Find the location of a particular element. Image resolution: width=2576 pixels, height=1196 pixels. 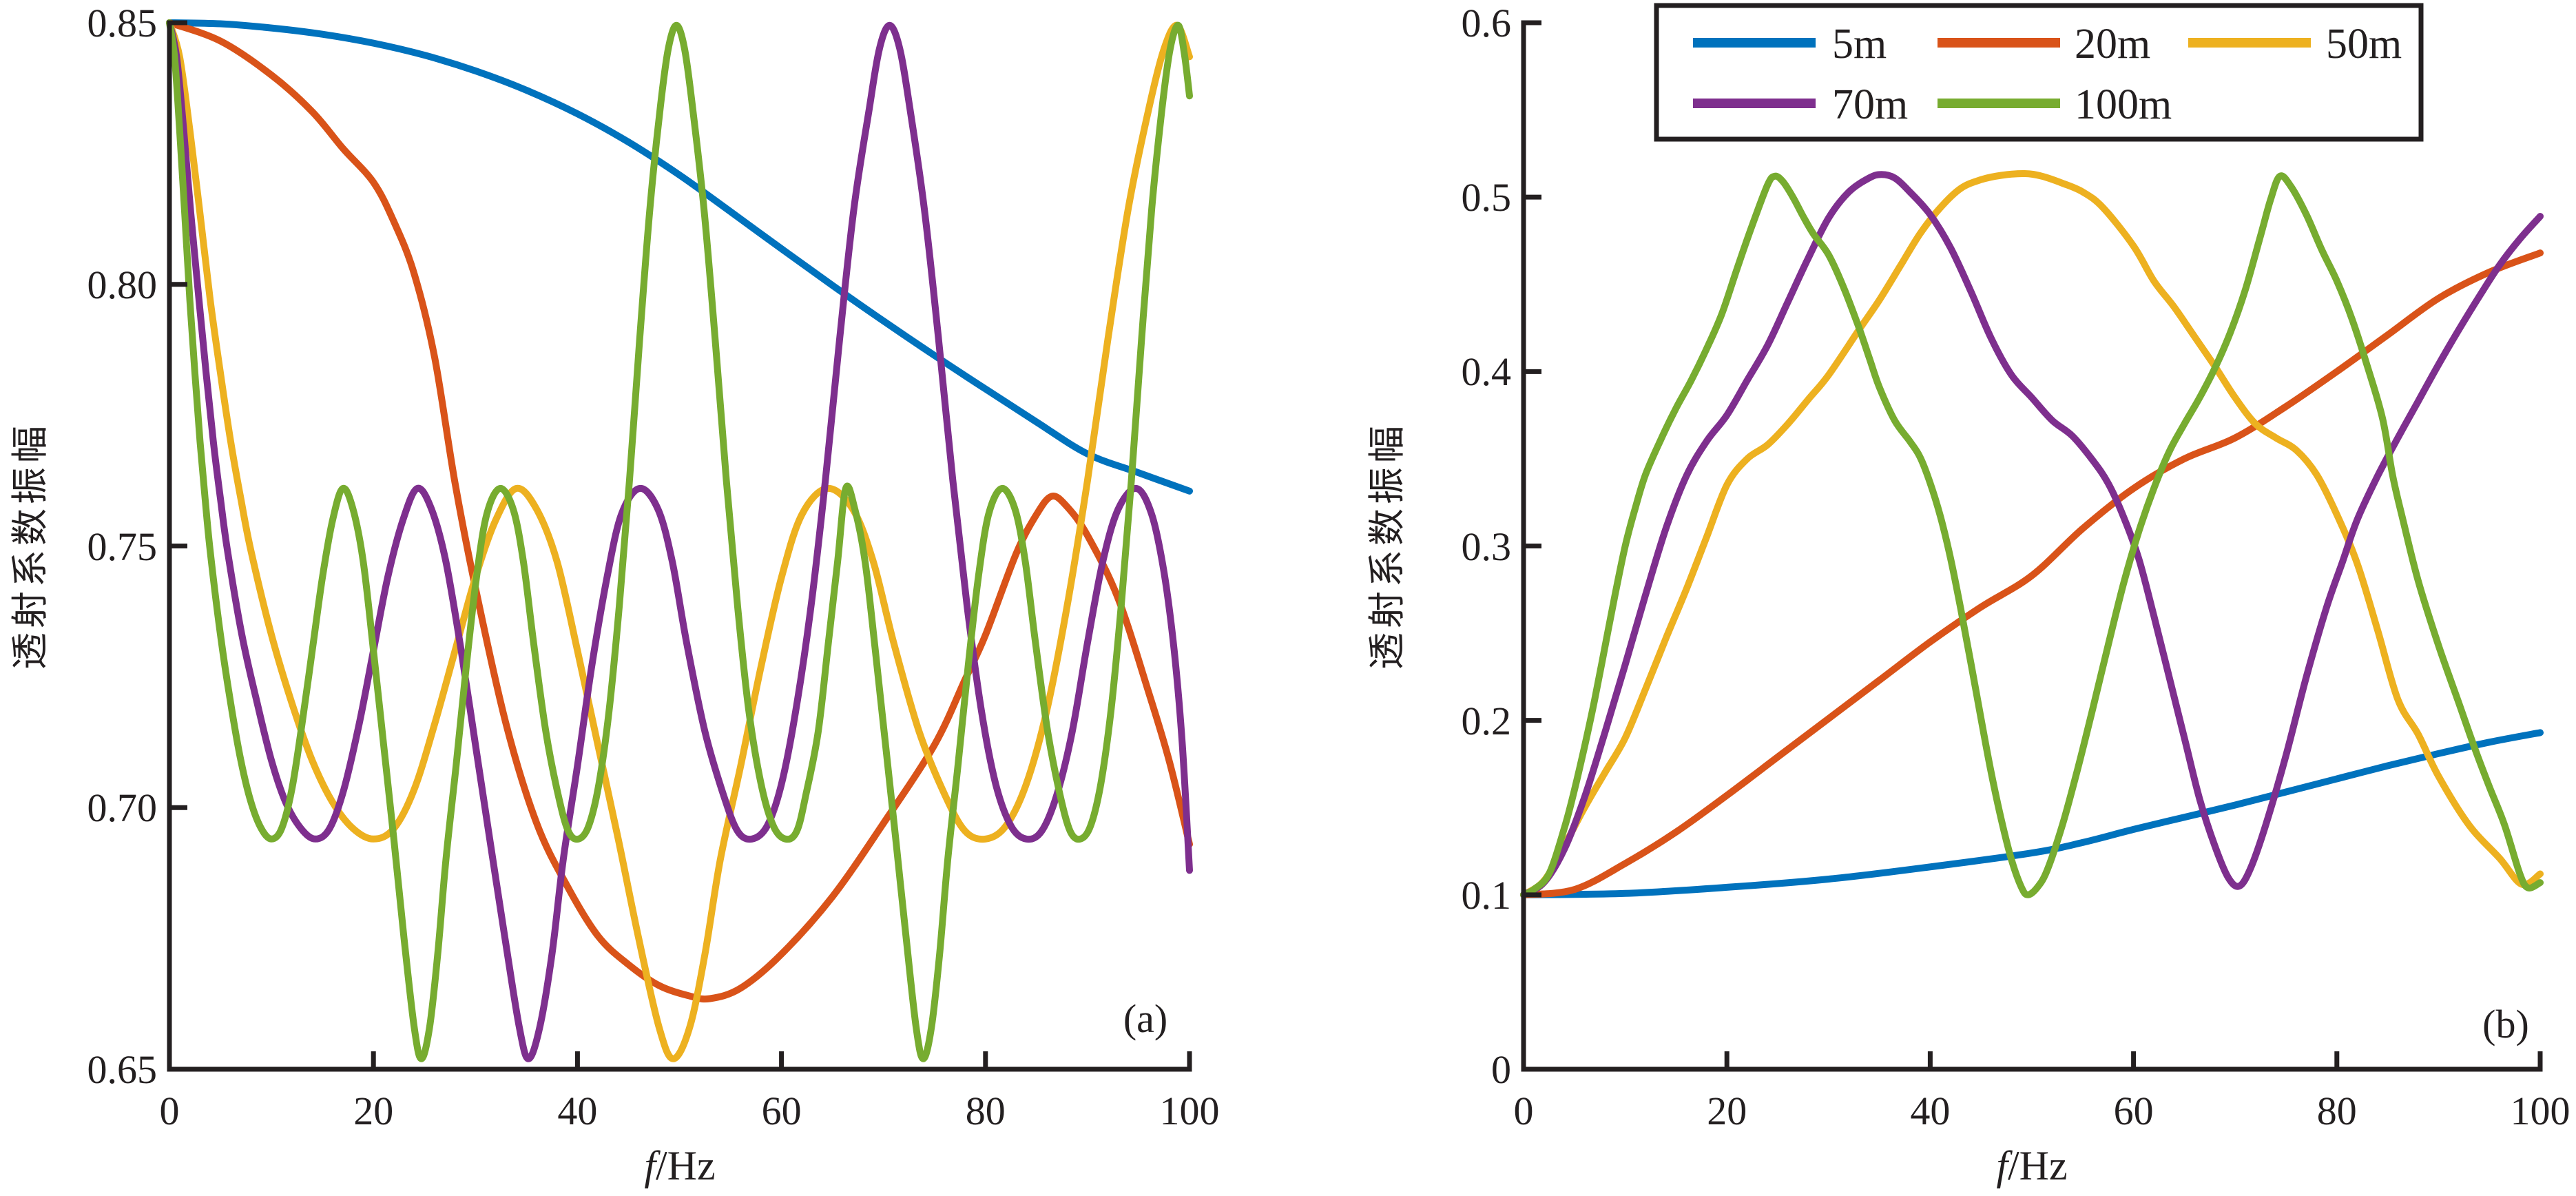

a-xtick-0: 0 is located at coordinates (170, 1111).